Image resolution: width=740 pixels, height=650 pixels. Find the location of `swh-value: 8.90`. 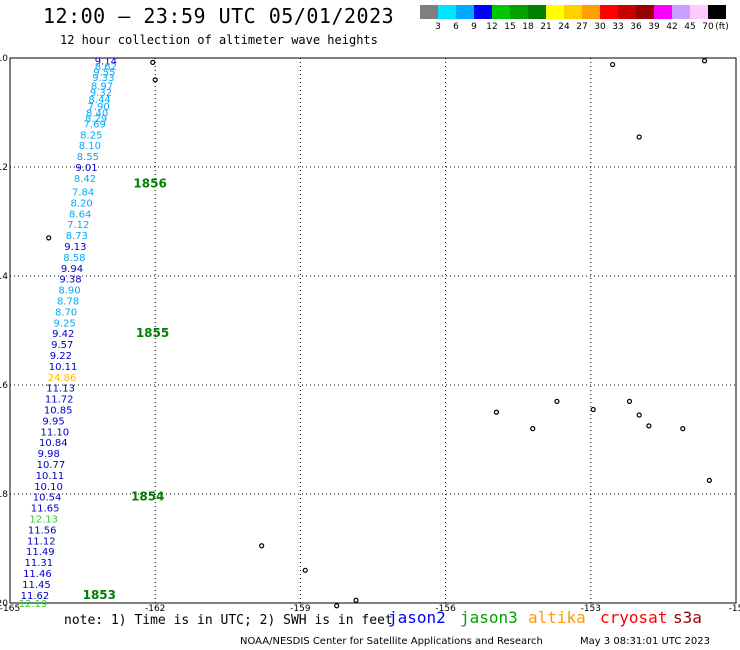

swh-value: 8.90 is located at coordinates (69, 291).